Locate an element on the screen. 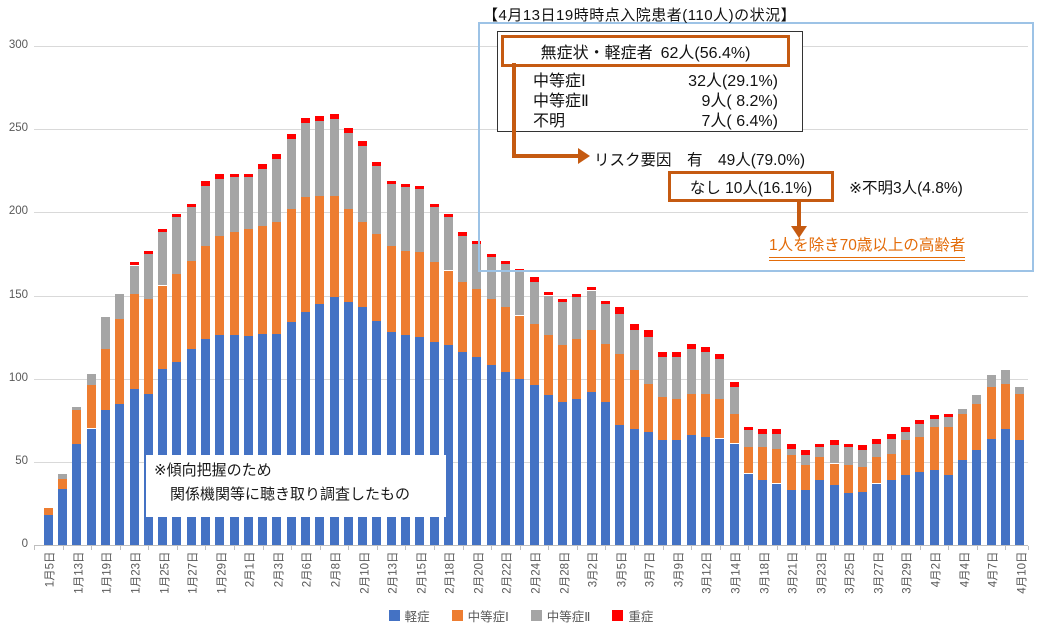 The height and width of the screenshot is (633, 1042). y-axis-label-300: 300 is located at coordinates (18, 45).